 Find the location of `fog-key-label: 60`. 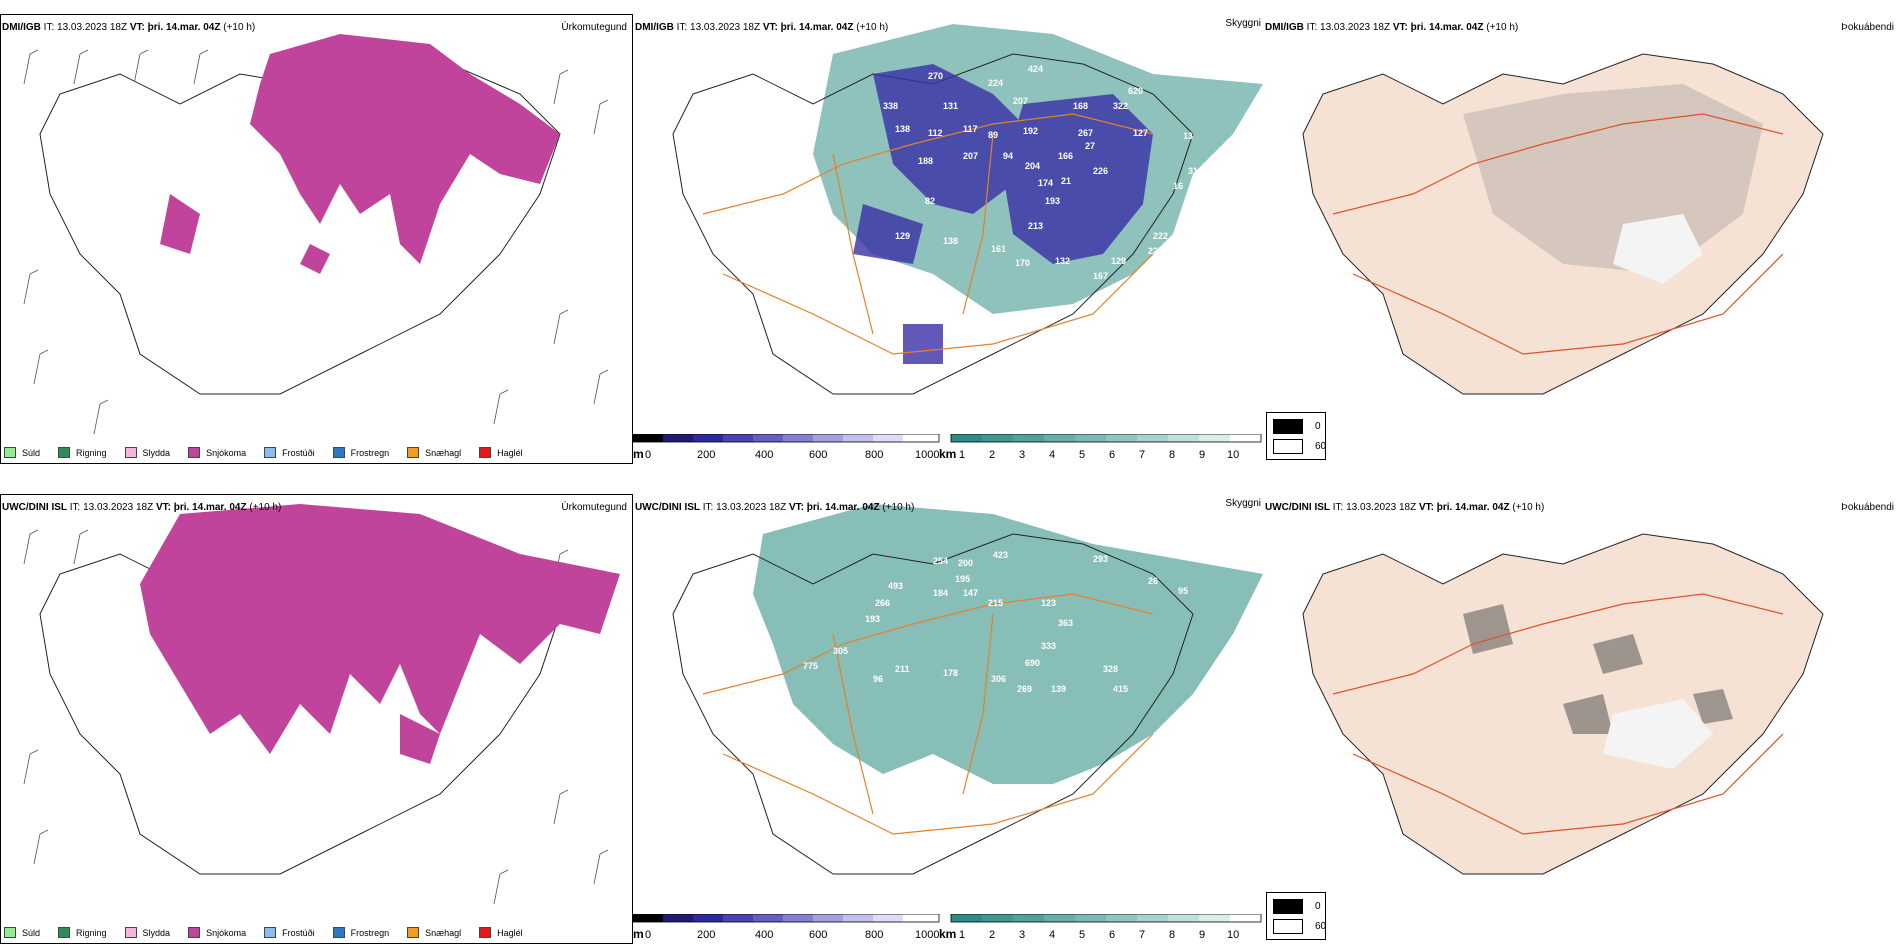

fog-key-label: 60 is located at coordinates (1321, 926).